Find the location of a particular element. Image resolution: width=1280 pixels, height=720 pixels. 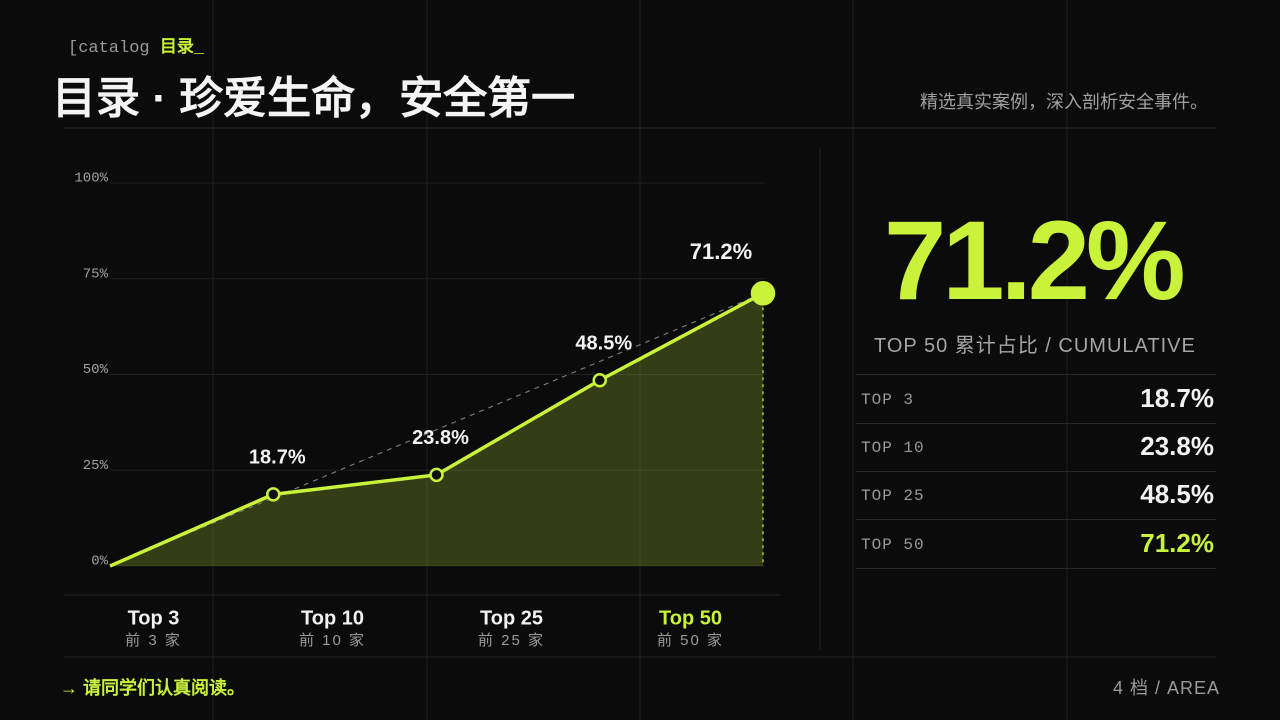

value-label: 48.5% is located at coordinates (603, 344).